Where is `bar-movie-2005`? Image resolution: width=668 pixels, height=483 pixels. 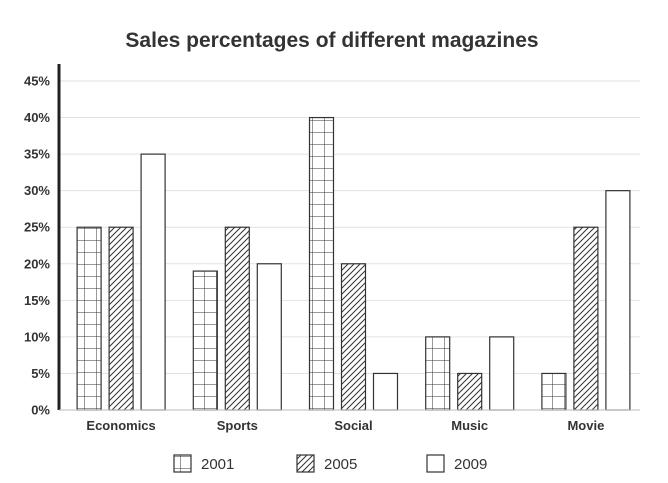 bar-movie-2005 is located at coordinates (586, 318).